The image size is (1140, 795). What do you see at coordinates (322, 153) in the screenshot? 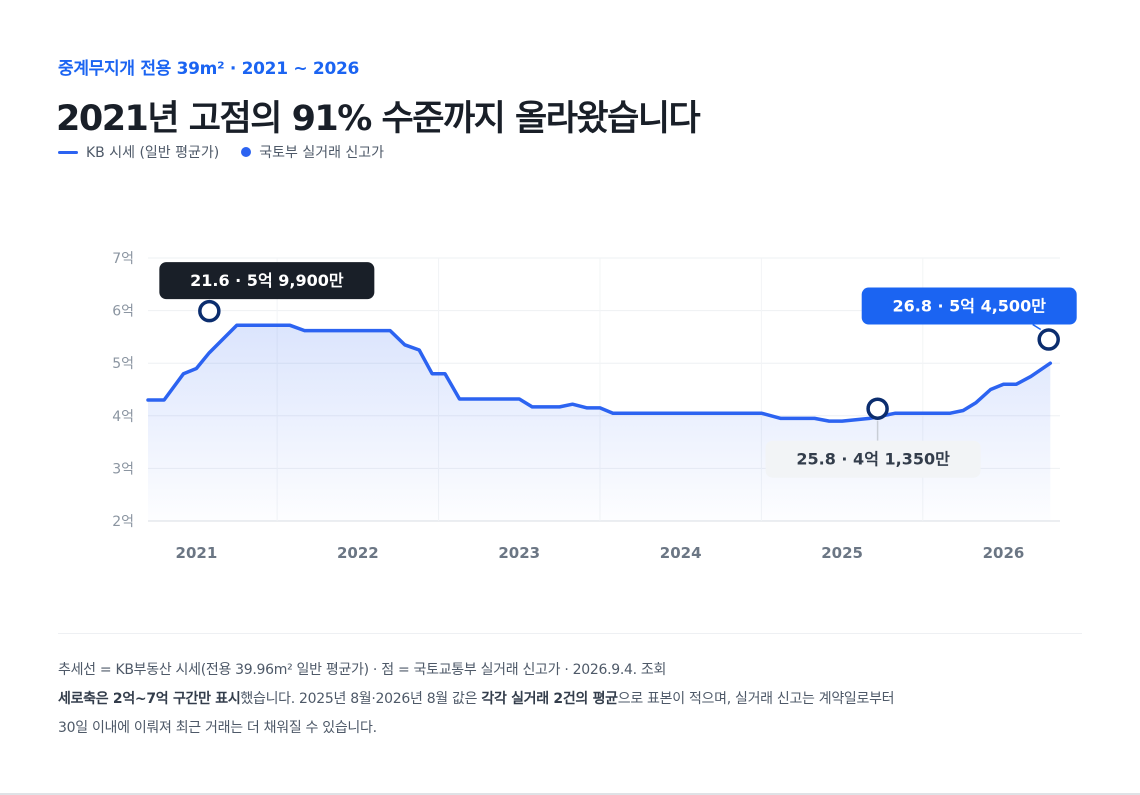
I see `legend-label-transactions: 국토부 실거래 신고가` at bounding box center [322, 153].